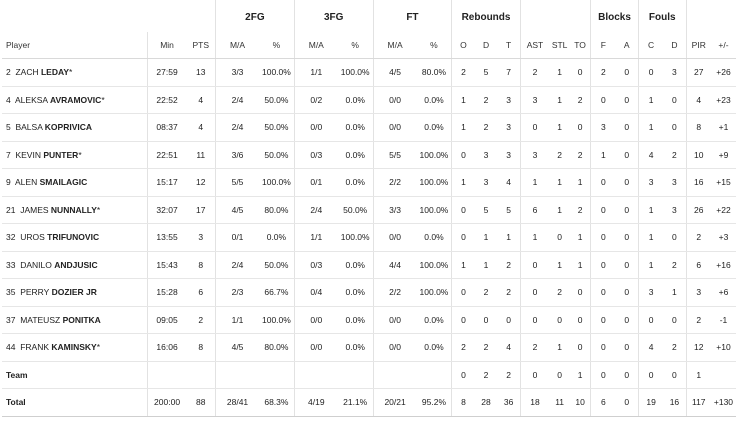 The width and height of the screenshot is (738, 436). What do you see at coordinates (74, 347) in the screenshot?
I see `player-last-name: KAMINSKY` at bounding box center [74, 347].